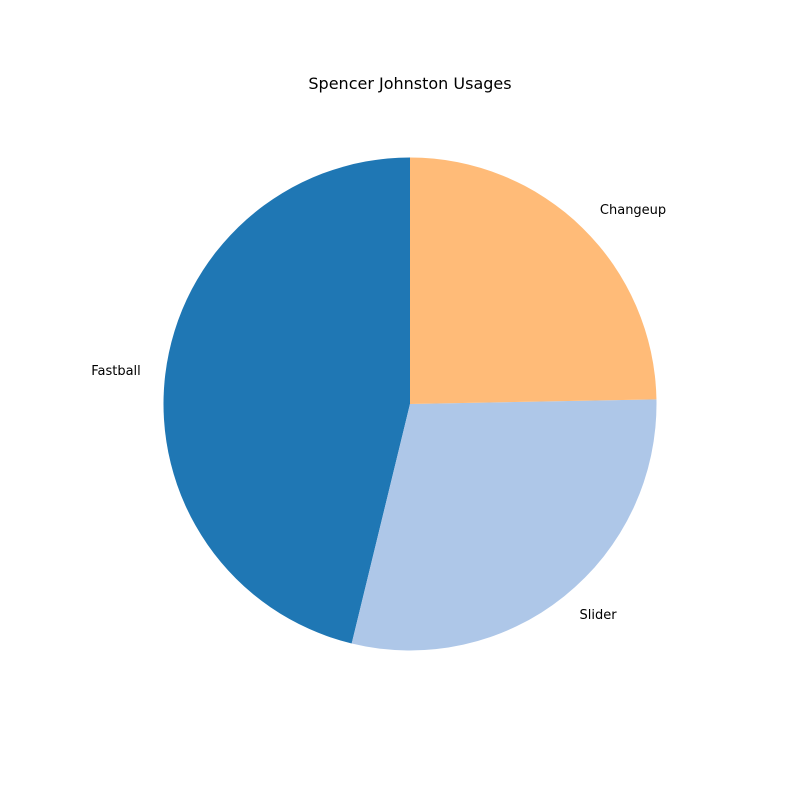 The width and height of the screenshot is (800, 800). Describe the element at coordinates (116, 371) in the screenshot. I see `pie-label-fastball: Fastball` at that location.